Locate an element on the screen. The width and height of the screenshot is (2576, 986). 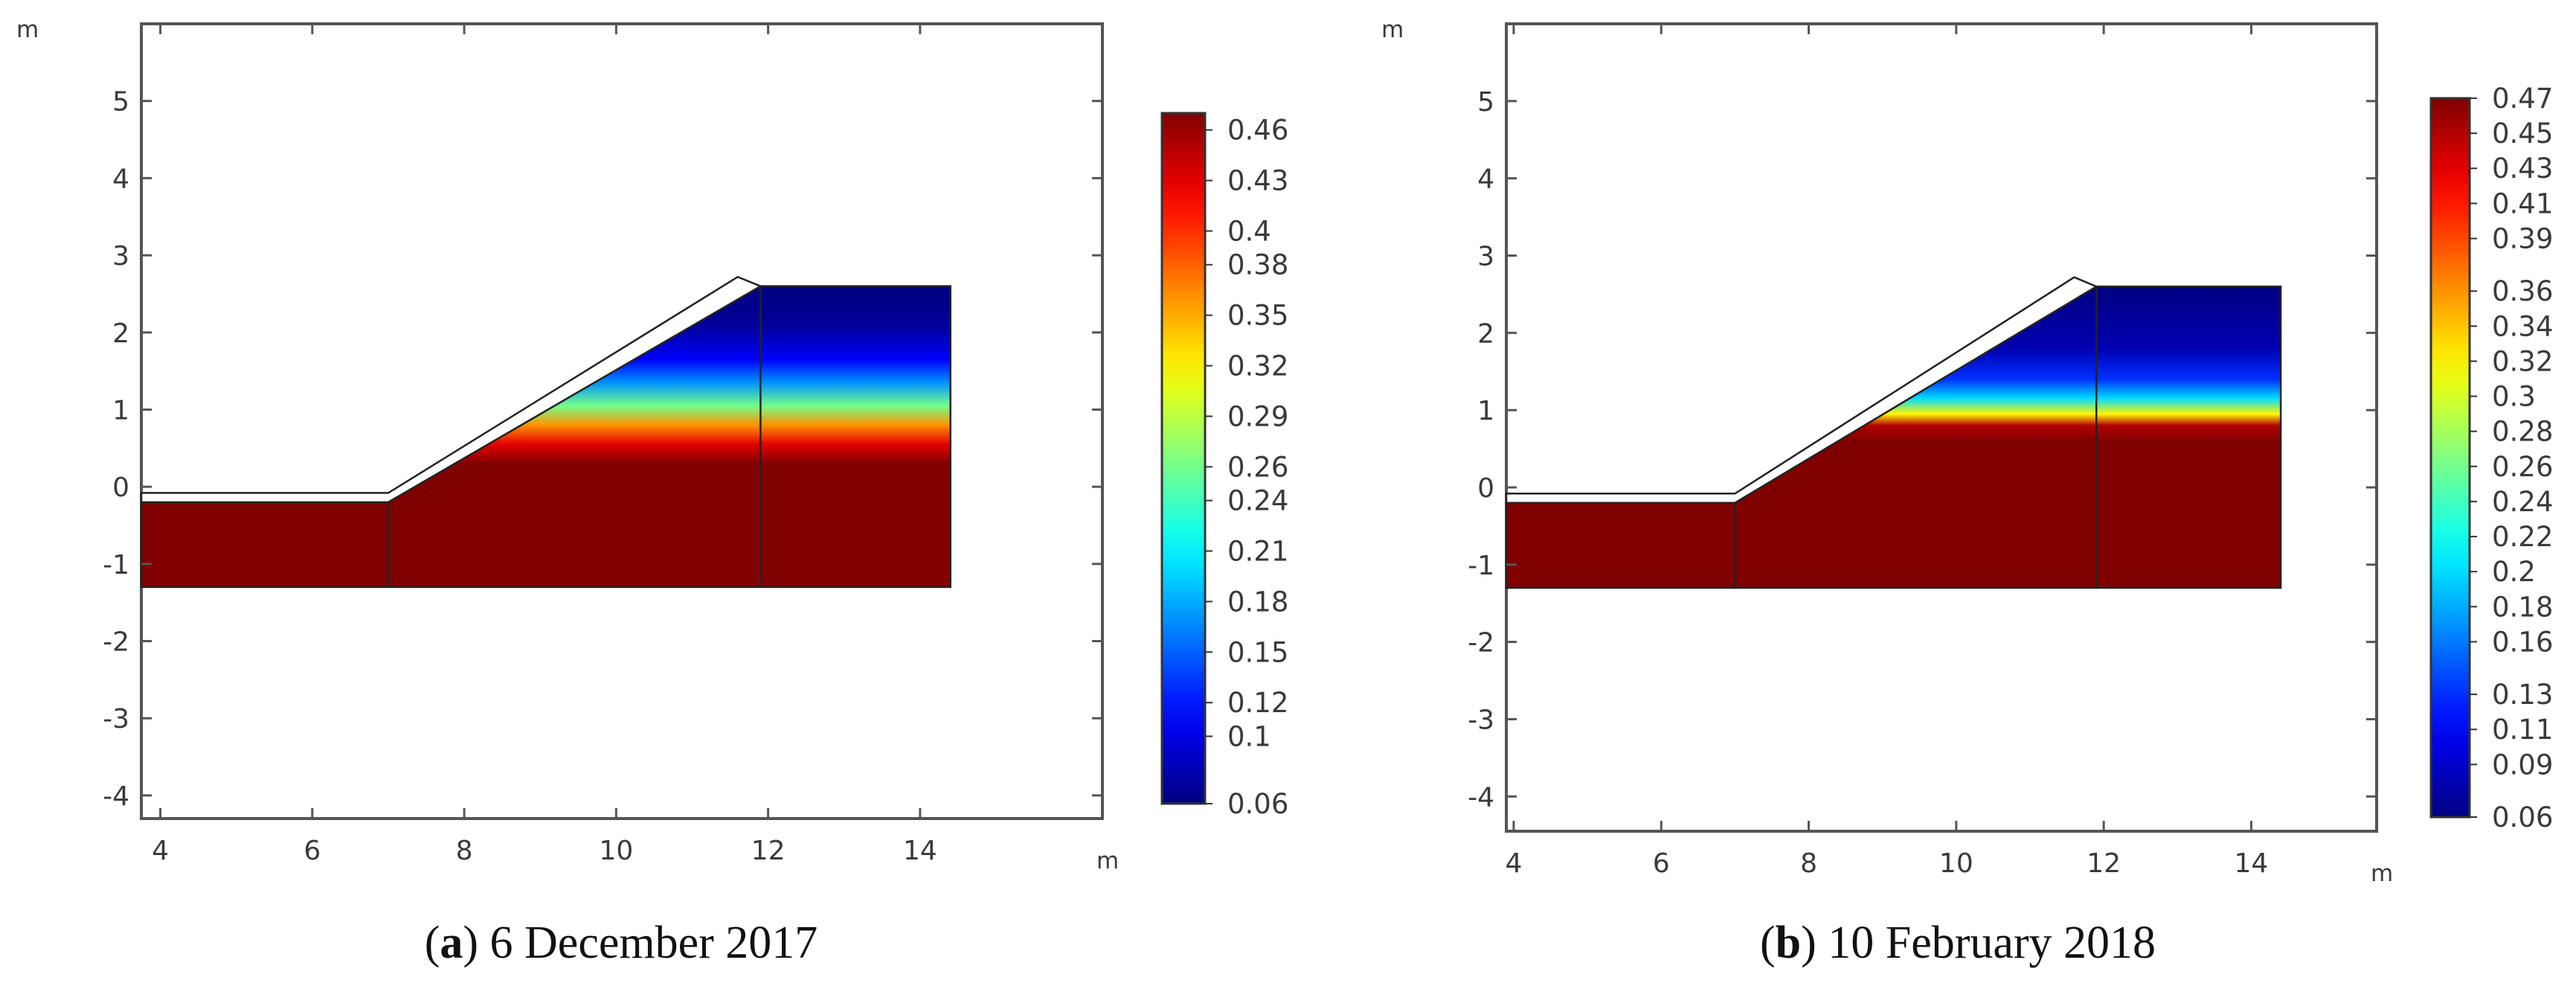
colorbar-label: 0.22 is located at coordinates (2522, 537).